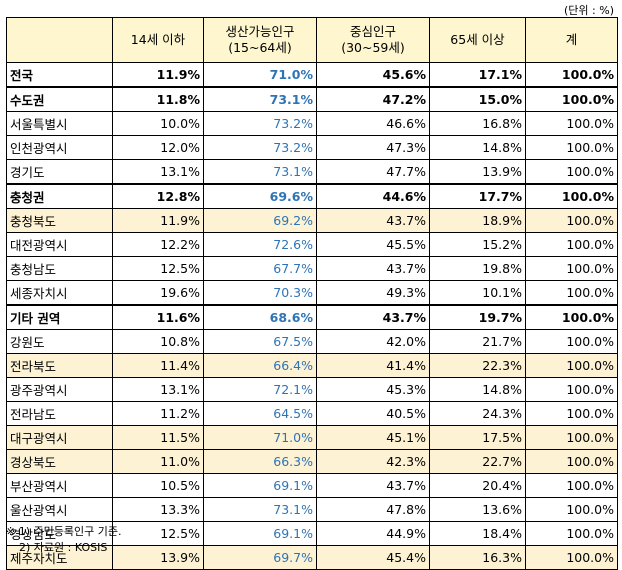 Image resolution: width=622 pixels, height=570 pixels. I want to click on working-age-value: 69.6%, so click(260, 196).